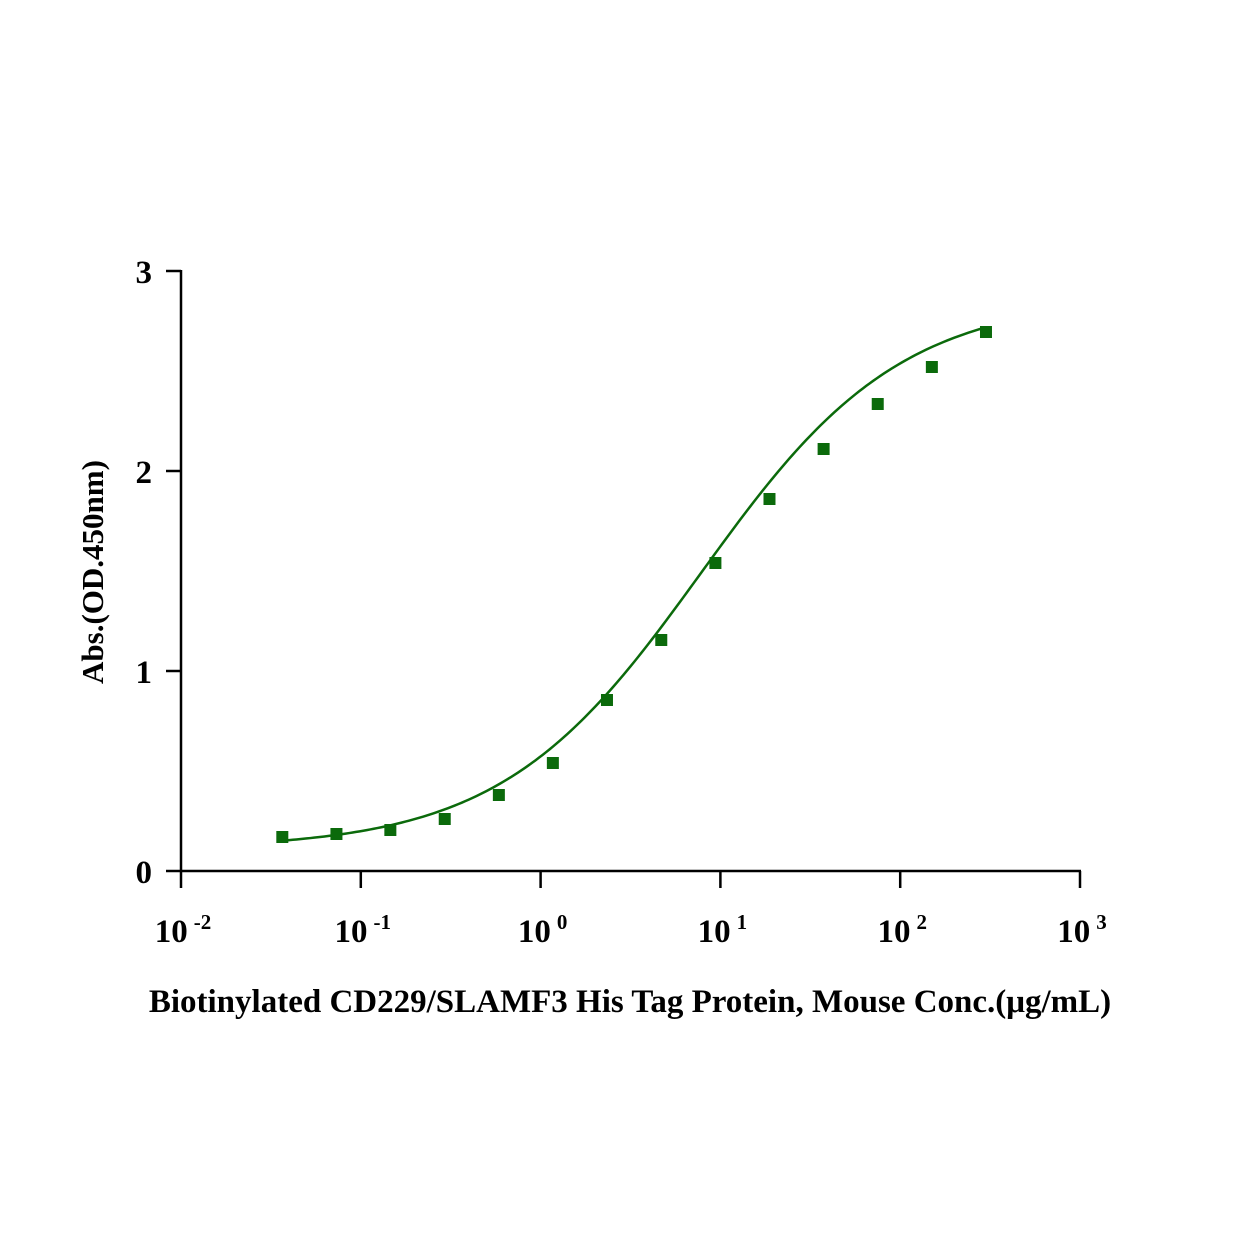 This screenshot has width=1260, height=1260. I want to click on x-tick-label: 10 1, so click(723, 930).